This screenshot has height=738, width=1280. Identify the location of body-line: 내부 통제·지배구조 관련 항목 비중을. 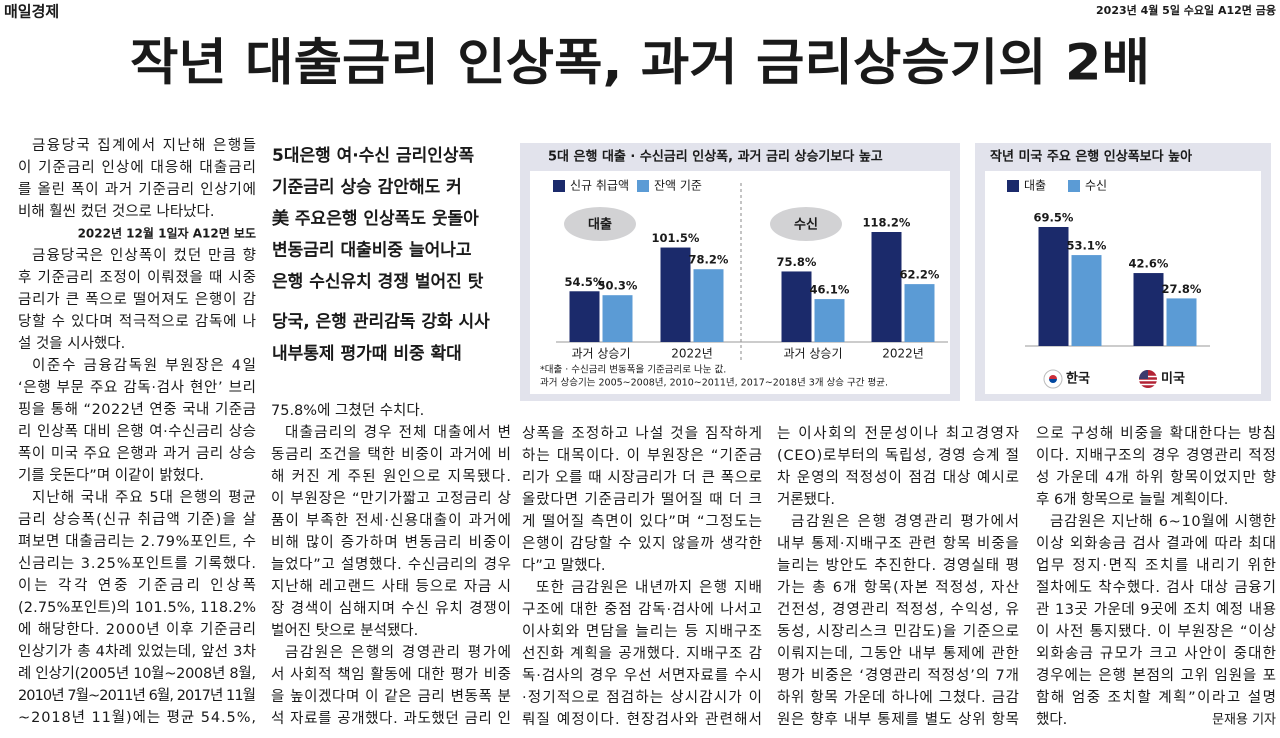
(898, 543).